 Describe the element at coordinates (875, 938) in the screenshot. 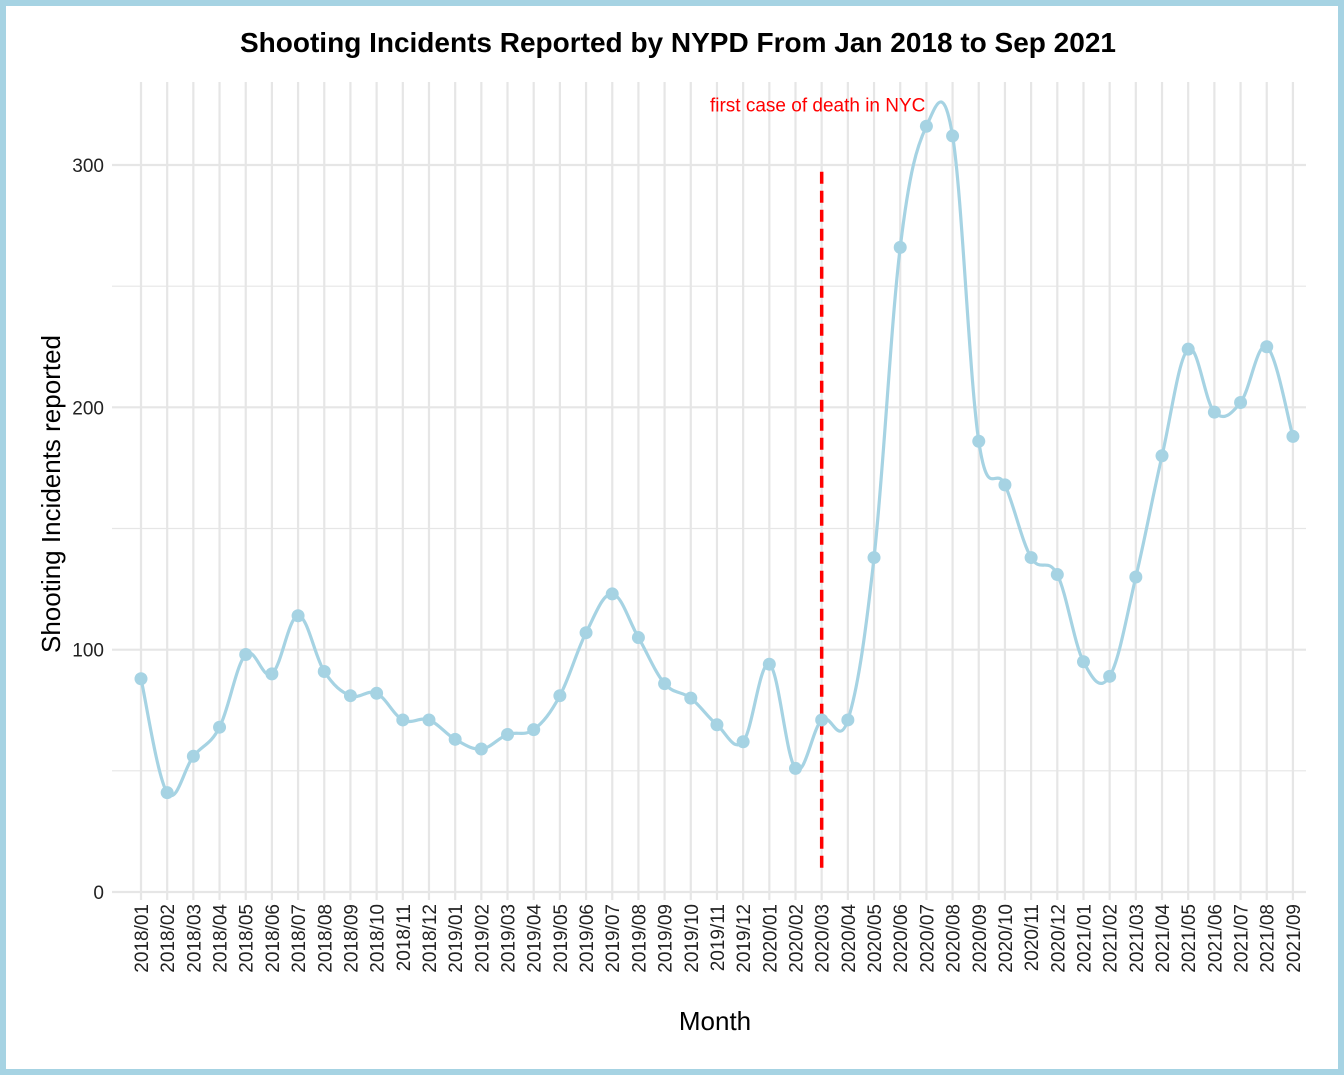

I see `x-tick-label: 2020/05` at that location.